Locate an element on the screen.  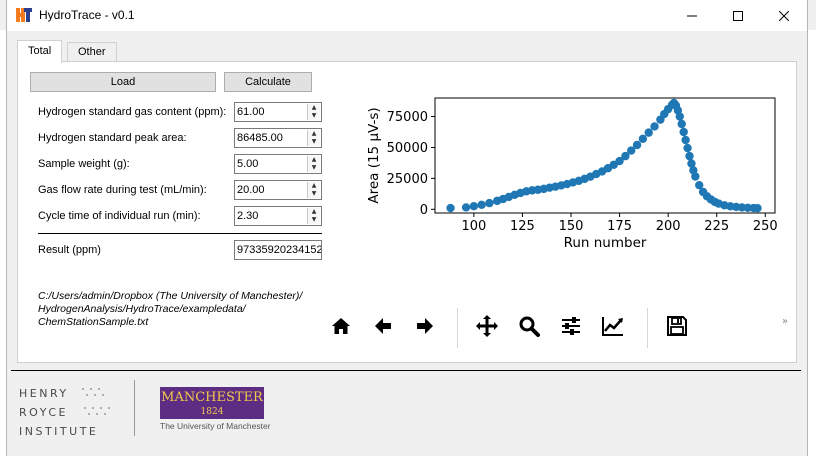
pan-button is located at coordinates (487, 326).